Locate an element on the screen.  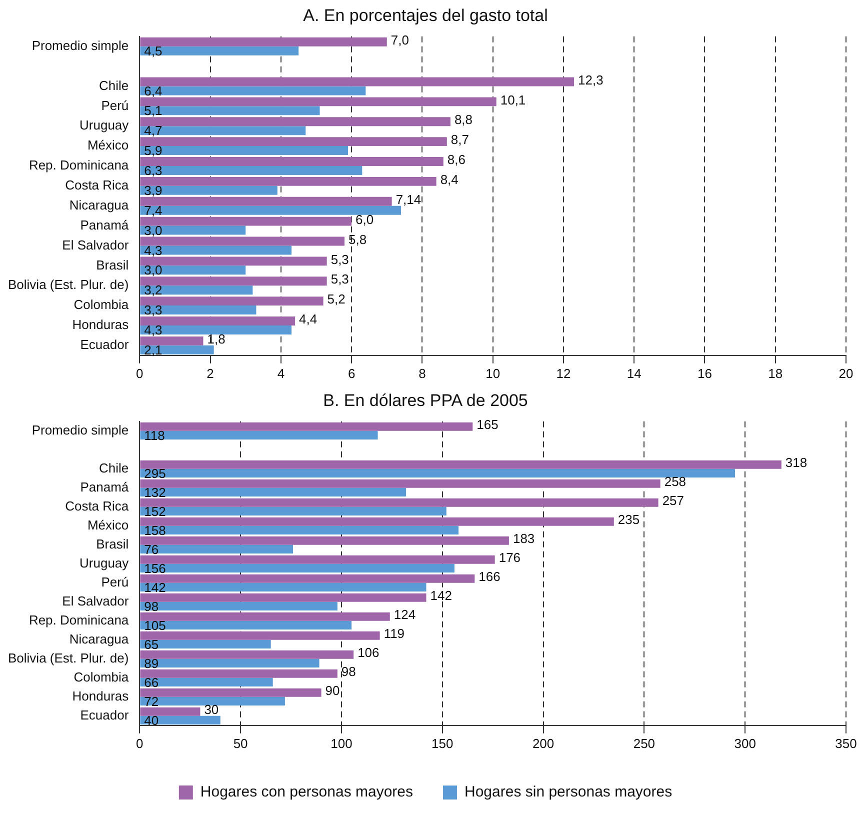
data-label: 5,9 is located at coordinates (153, 150).